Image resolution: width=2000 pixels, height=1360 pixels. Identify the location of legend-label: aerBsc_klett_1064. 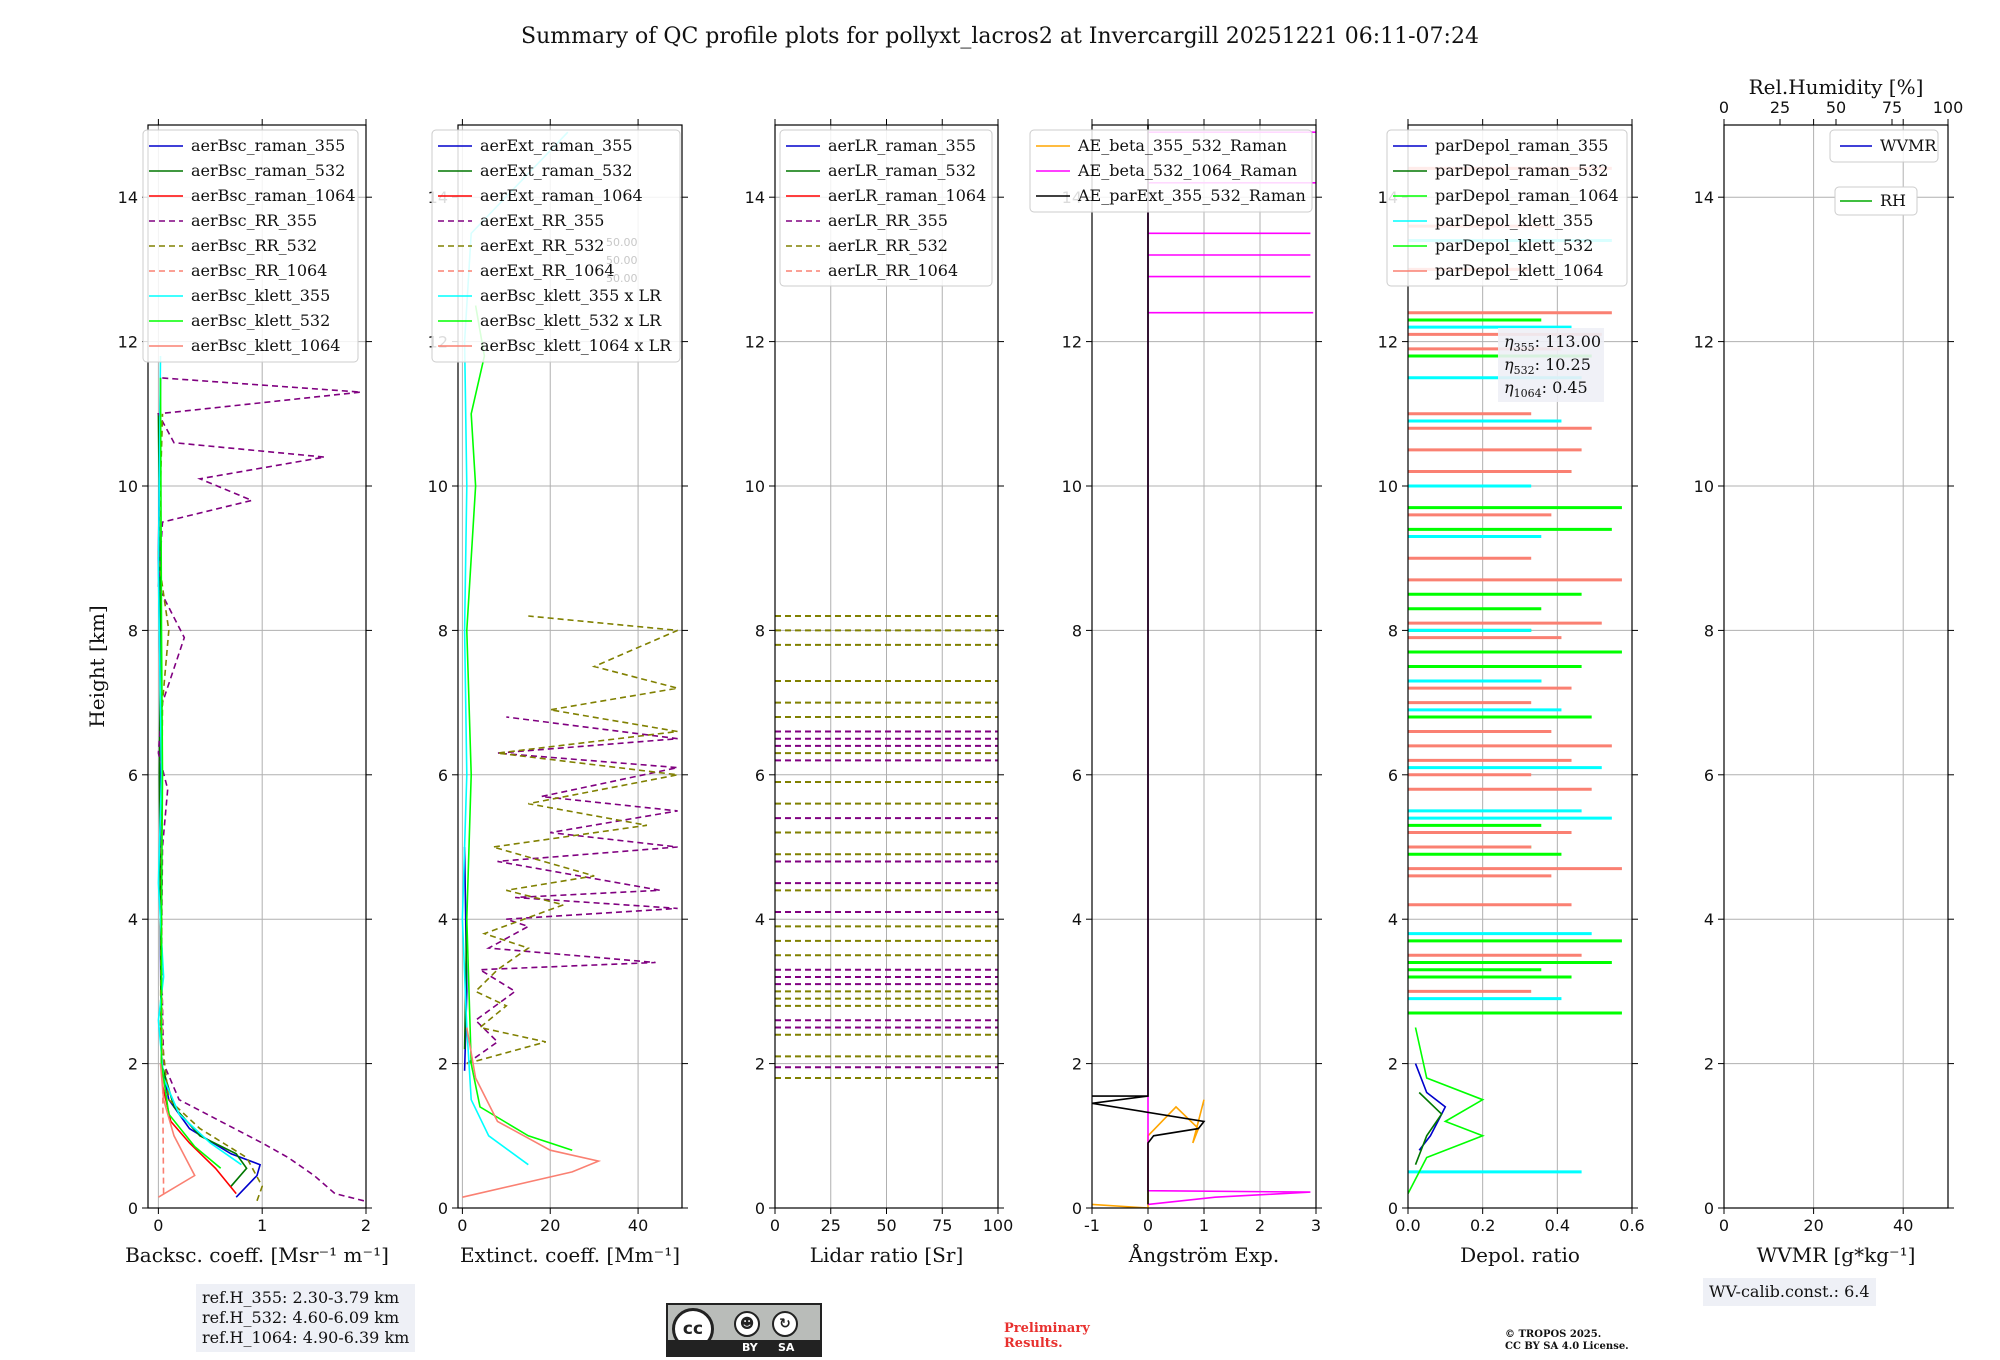
(265, 345).